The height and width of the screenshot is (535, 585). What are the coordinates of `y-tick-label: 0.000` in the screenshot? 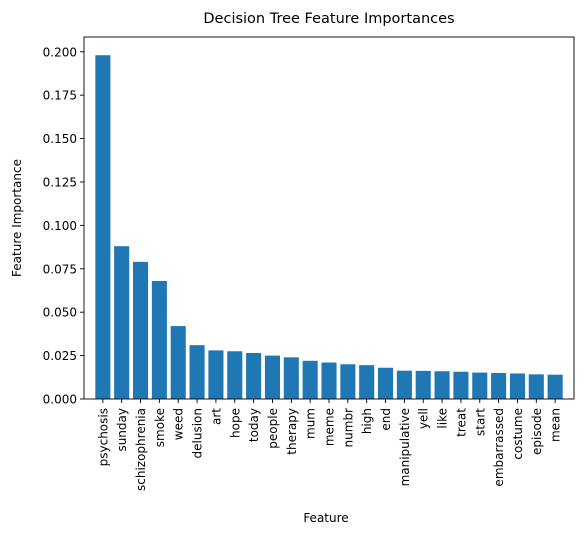 It's located at (60, 400).